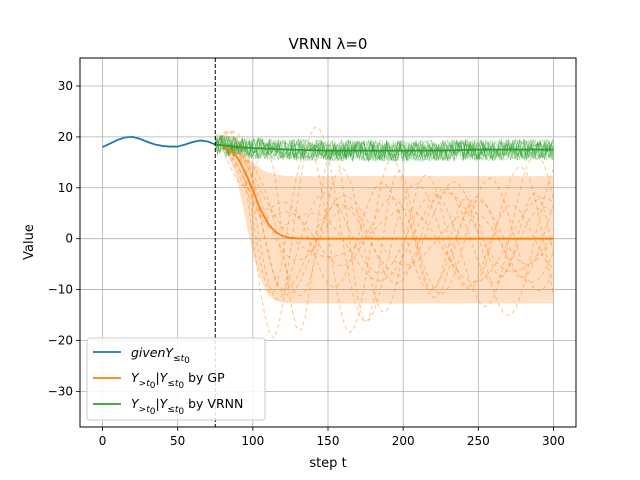  I want to click on legend-label-given: givenY≤t0, so click(160, 355).